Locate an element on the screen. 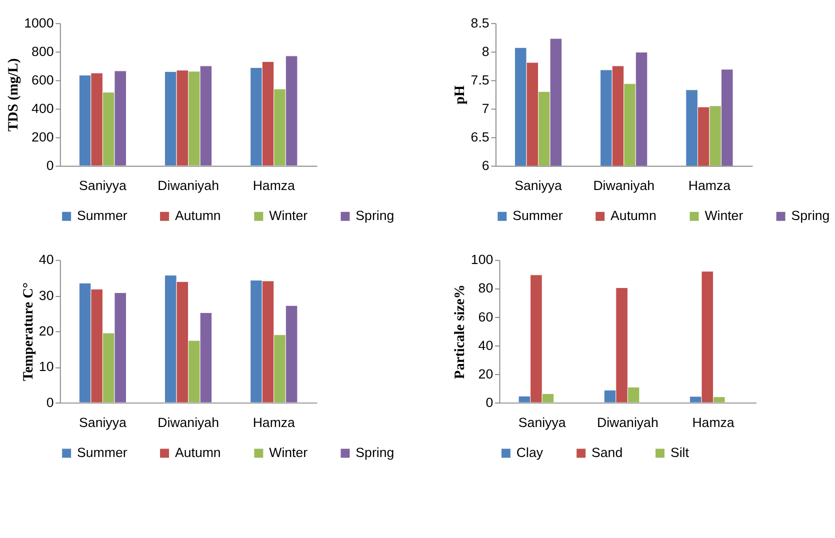 The image size is (835, 538). y-tick-label: 600 is located at coordinates (43, 80).